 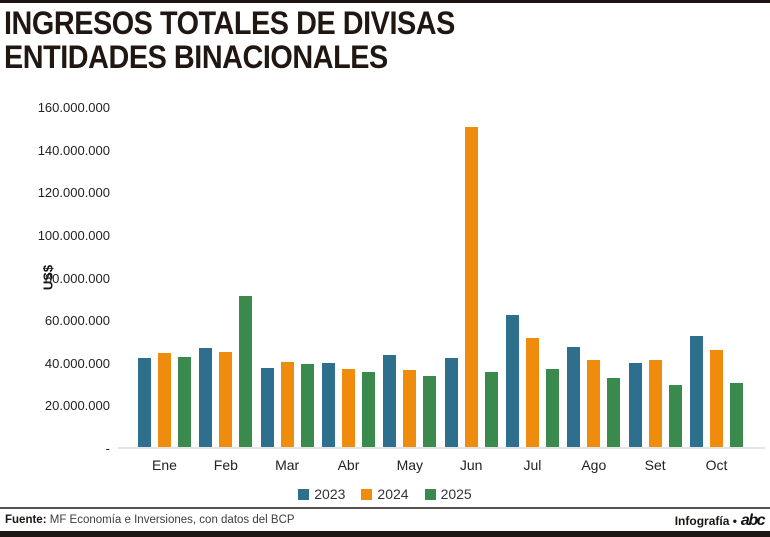 I want to click on bar-group-May, so click(x=409, y=277).